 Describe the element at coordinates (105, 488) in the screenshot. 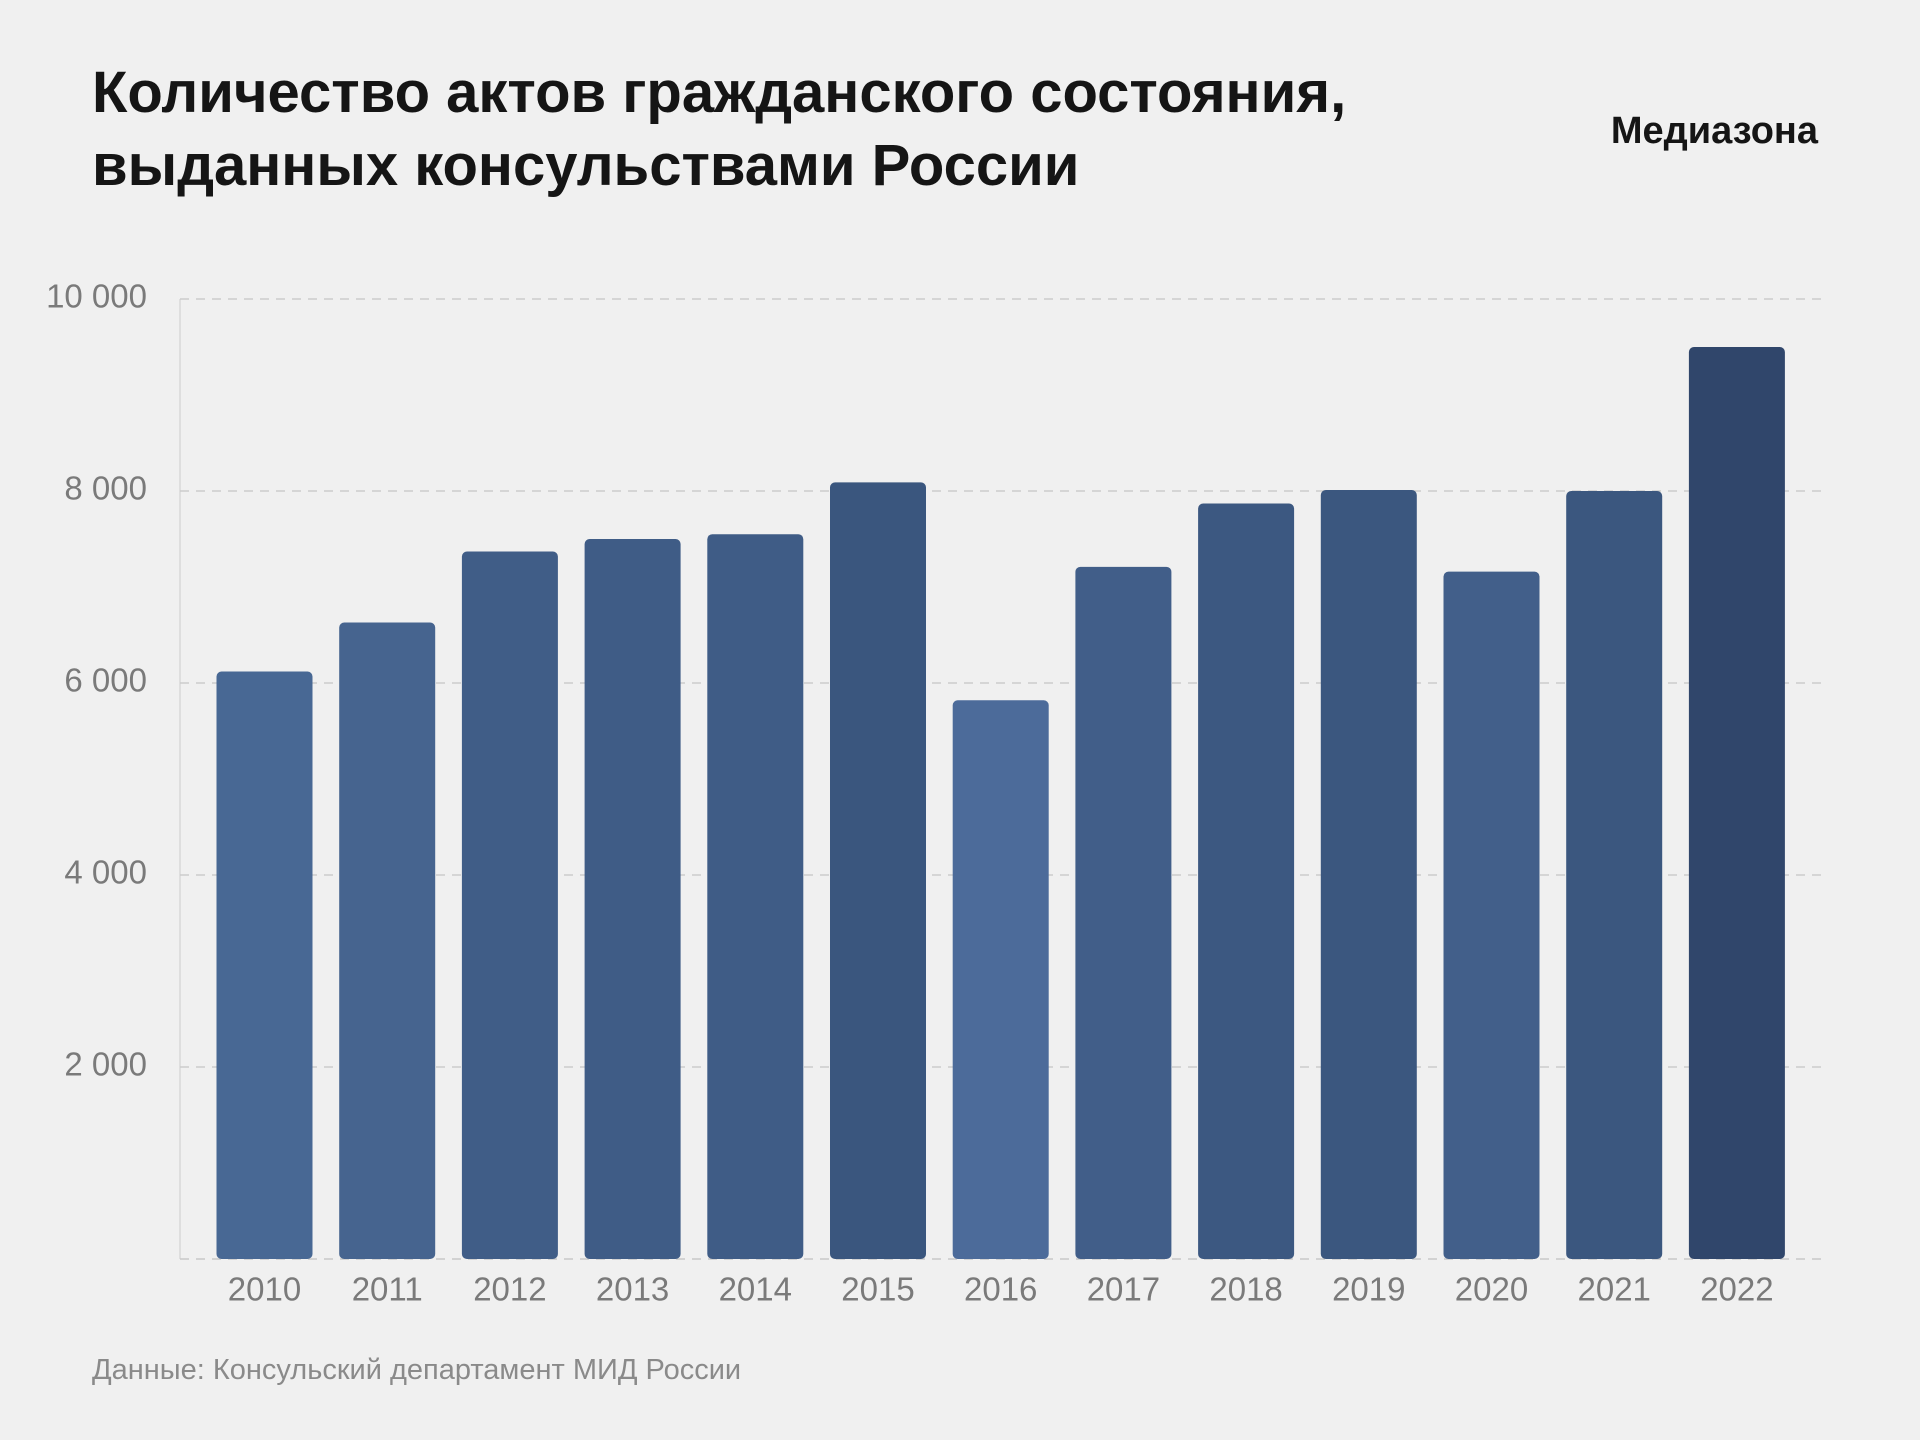

I see `y-tick-label: 8 000` at that location.